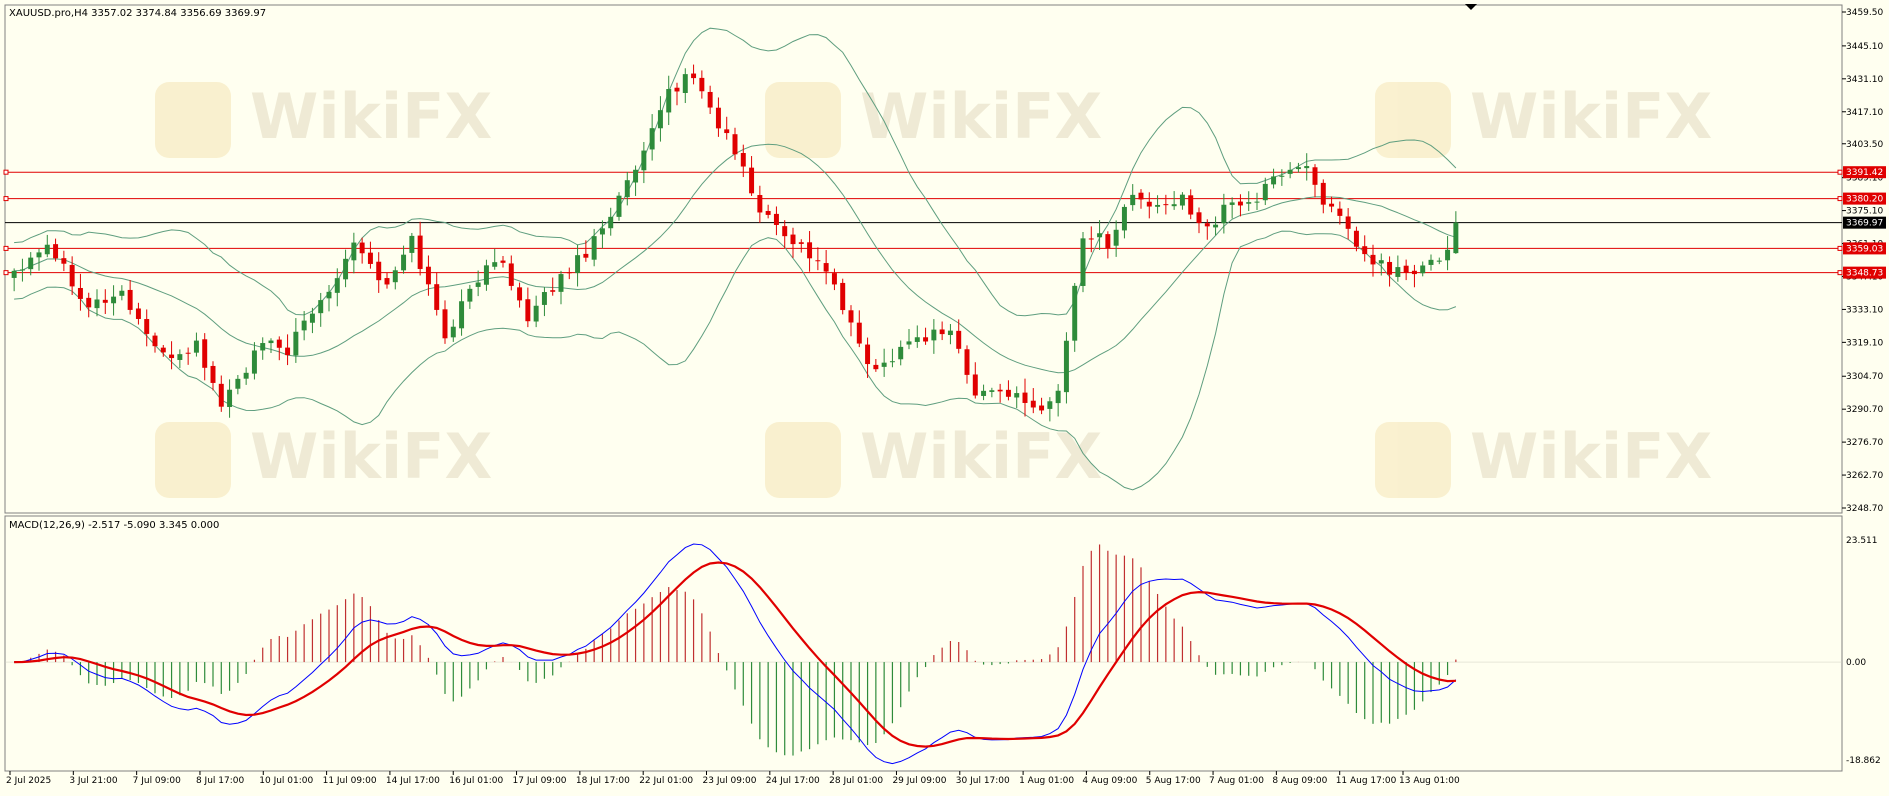 Image resolution: width=1889 pixels, height=796 pixels. Describe the element at coordinates (1471, 7) in the screenshot. I see `chart-shift-marker-icon` at that location.